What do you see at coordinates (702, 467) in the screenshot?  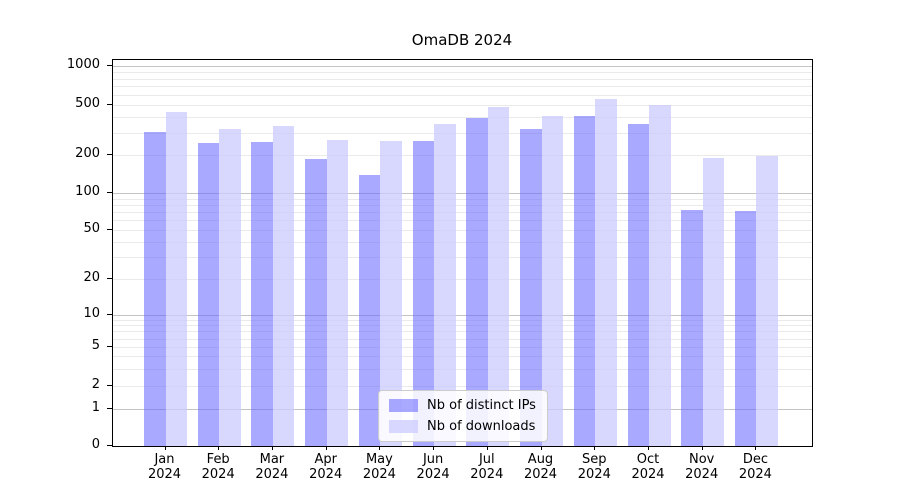 I see `x-tick-label-nov: Nov 2024` at bounding box center [702, 467].